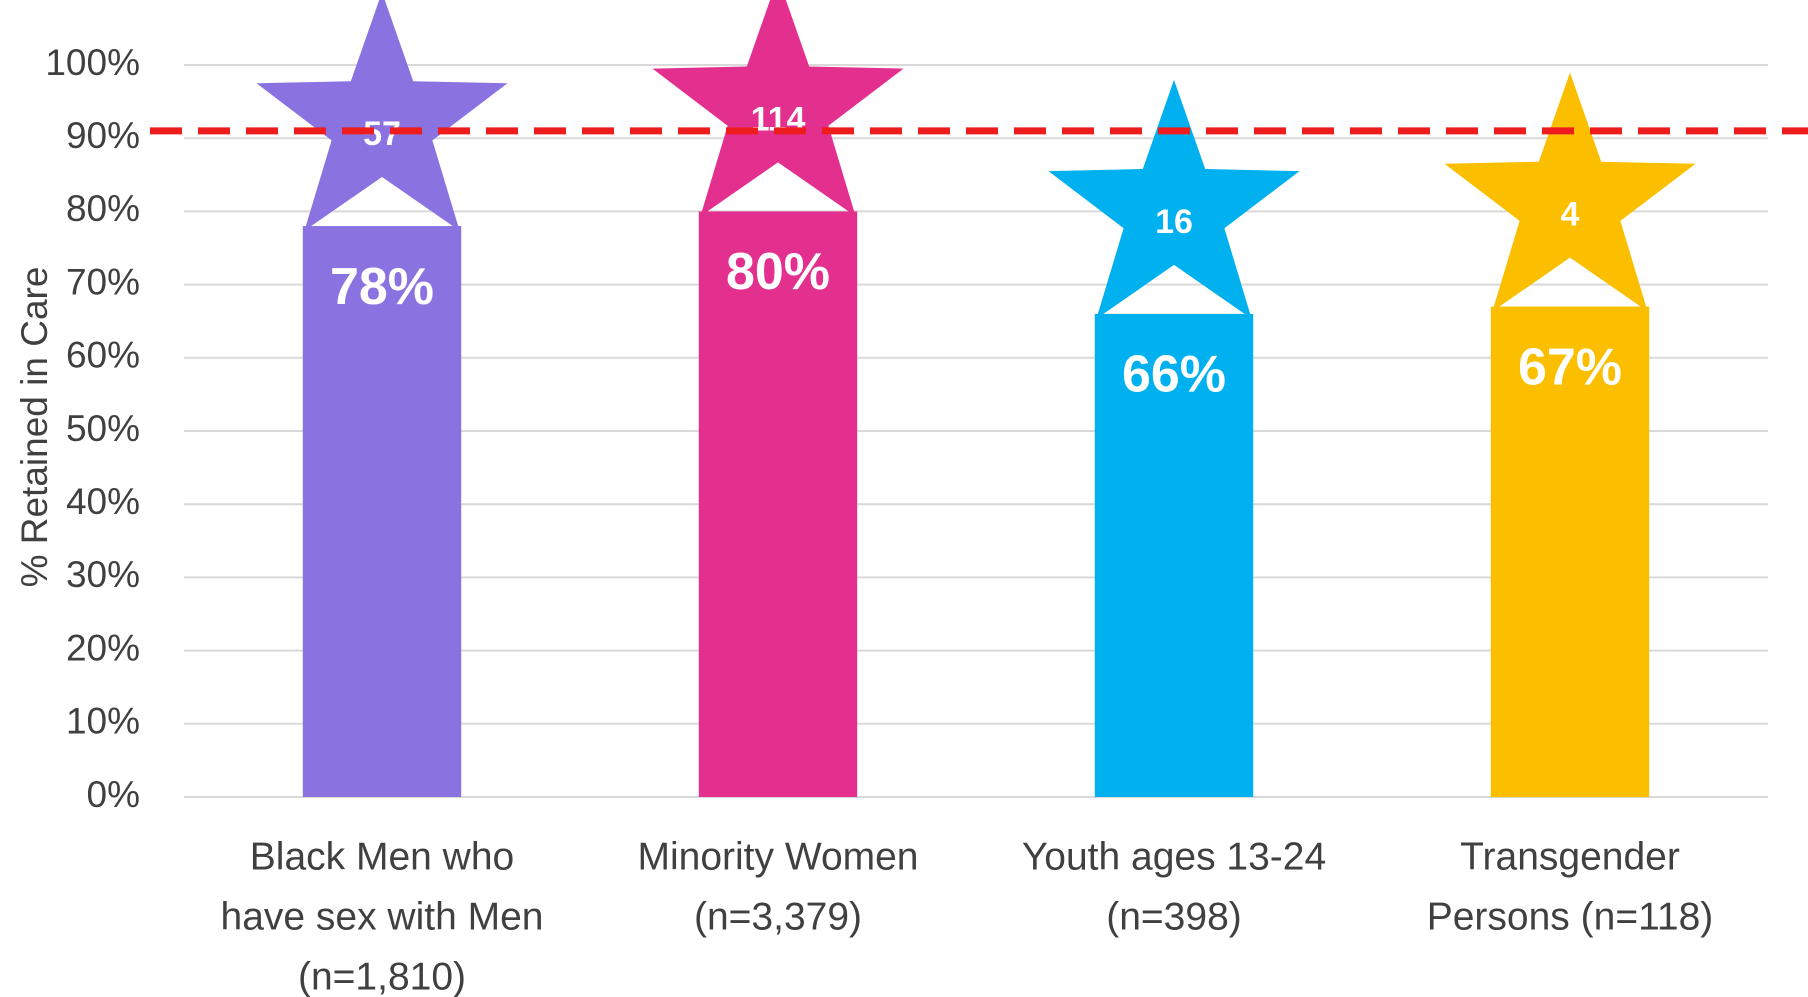  What do you see at coordinates (103, 647) in the screenshot?
I see `y-tick-label: 20%` at bounding box center [103, 647].